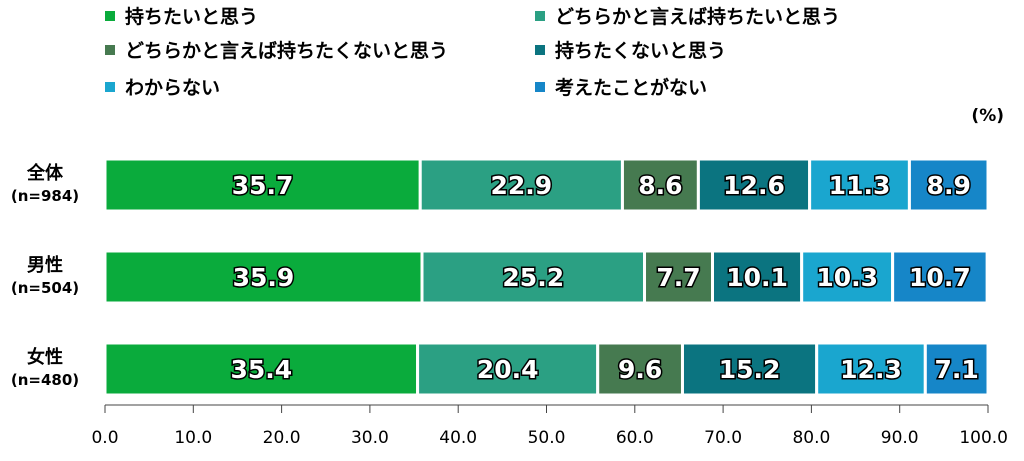 This screenshot has width=1024, height=461. What do you see at coordinates (45, 288) in the screenshot?
I see `category-sample-size: (n=504)` at bounding box center [45, 288].